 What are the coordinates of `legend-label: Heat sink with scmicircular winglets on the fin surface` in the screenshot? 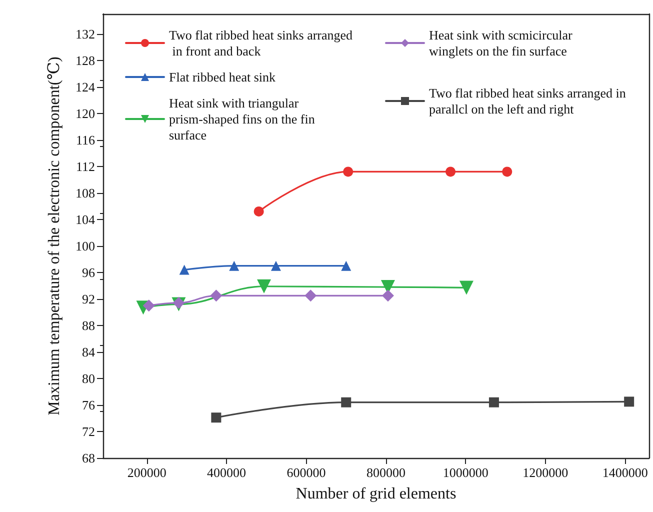 It's located at (502, 43).